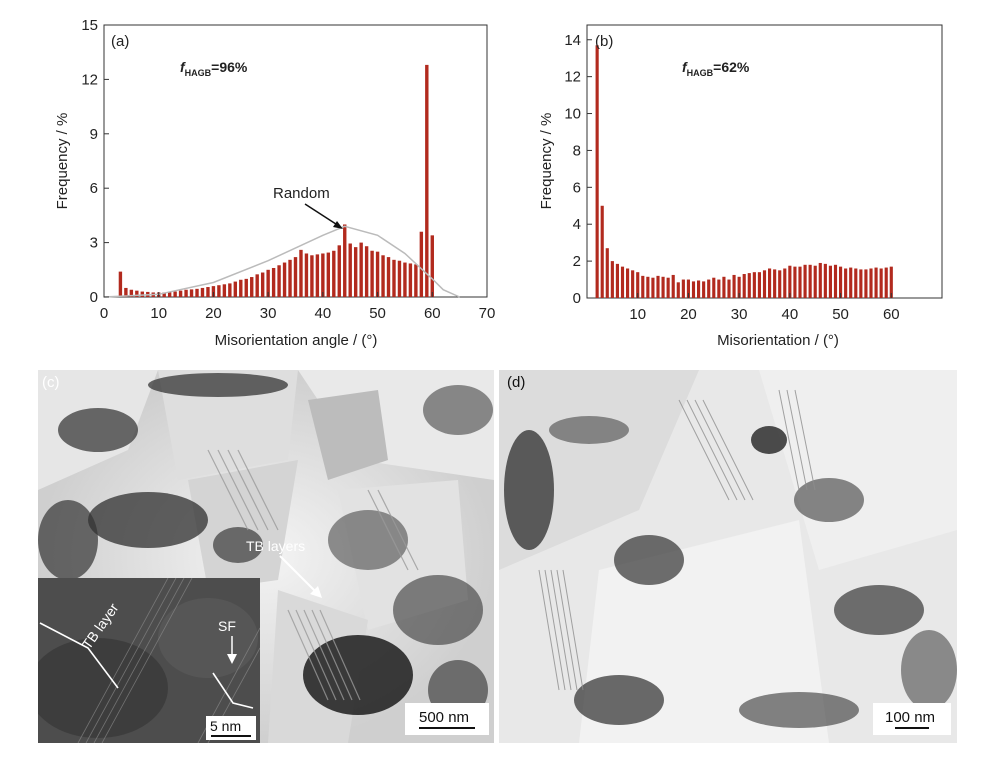  I want to click on micrograph-d-scale-box: 100 nm, so click(912, 719).